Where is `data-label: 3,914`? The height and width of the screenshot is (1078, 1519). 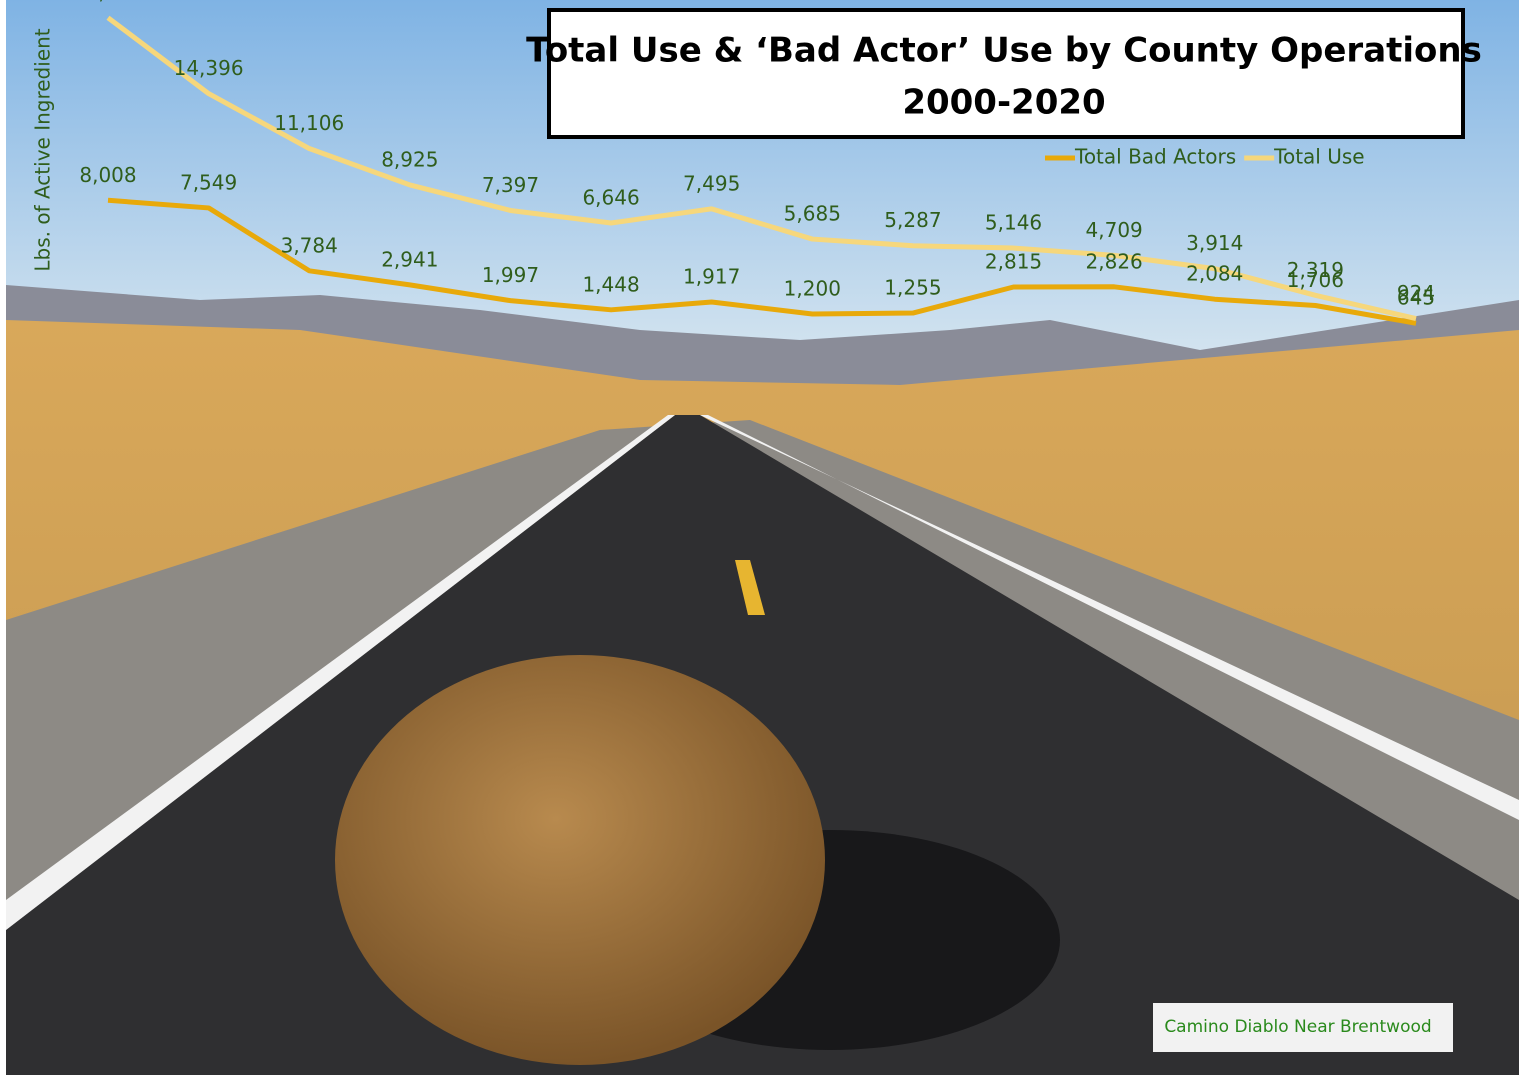
data-label: 3,914 is located at coordinates (1214, 243).